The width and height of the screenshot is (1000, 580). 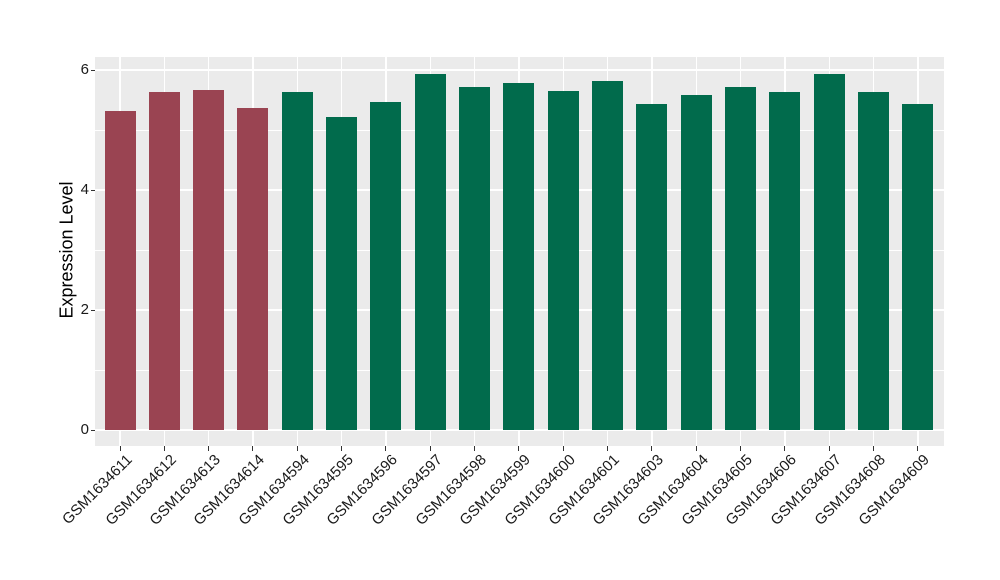 I want to click on y-tick-label: 4, so click(x=84, y=189).